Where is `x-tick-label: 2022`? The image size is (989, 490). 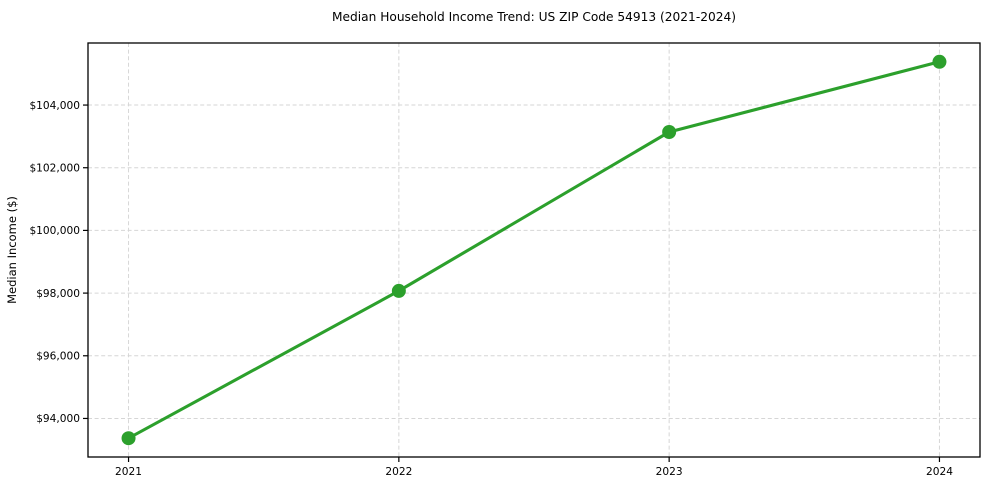 x-tick-label: 2022 is located at coordinates (398, 472).